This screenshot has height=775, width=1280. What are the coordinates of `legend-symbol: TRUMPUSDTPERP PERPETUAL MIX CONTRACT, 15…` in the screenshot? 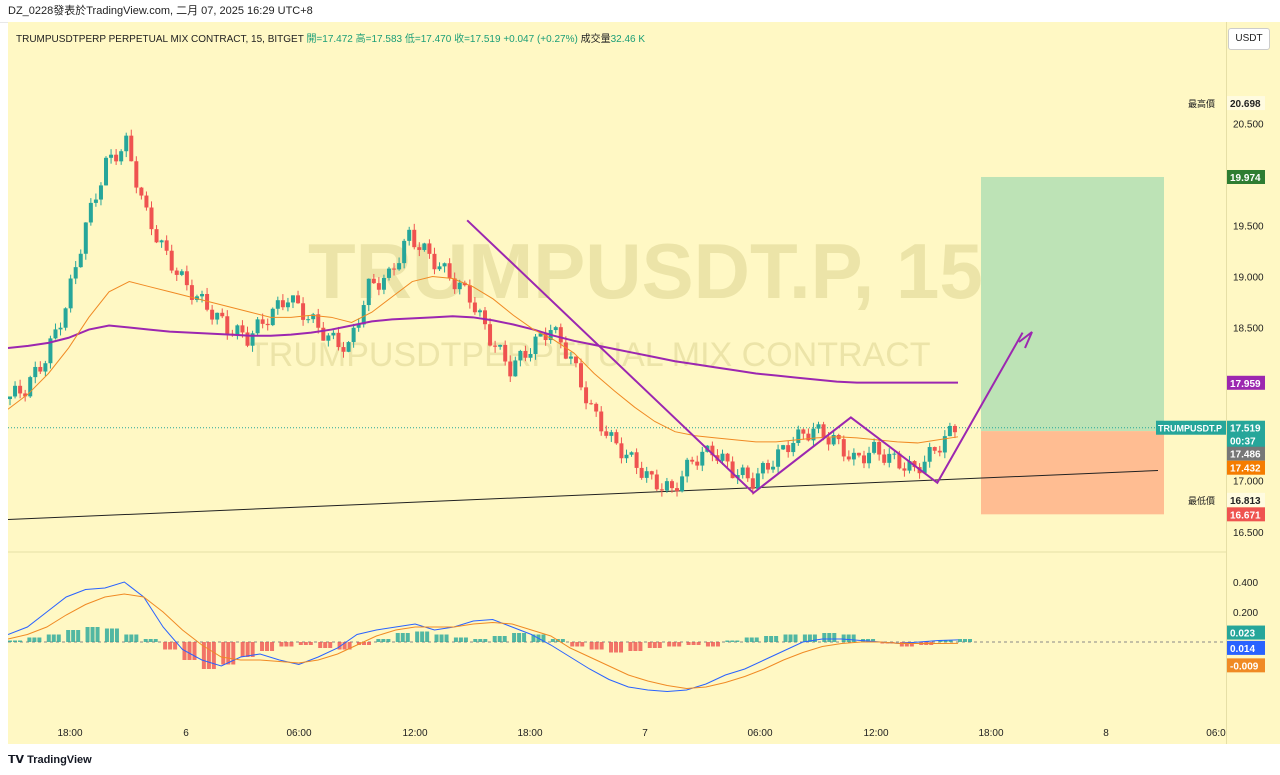 It's located at (160, 39).